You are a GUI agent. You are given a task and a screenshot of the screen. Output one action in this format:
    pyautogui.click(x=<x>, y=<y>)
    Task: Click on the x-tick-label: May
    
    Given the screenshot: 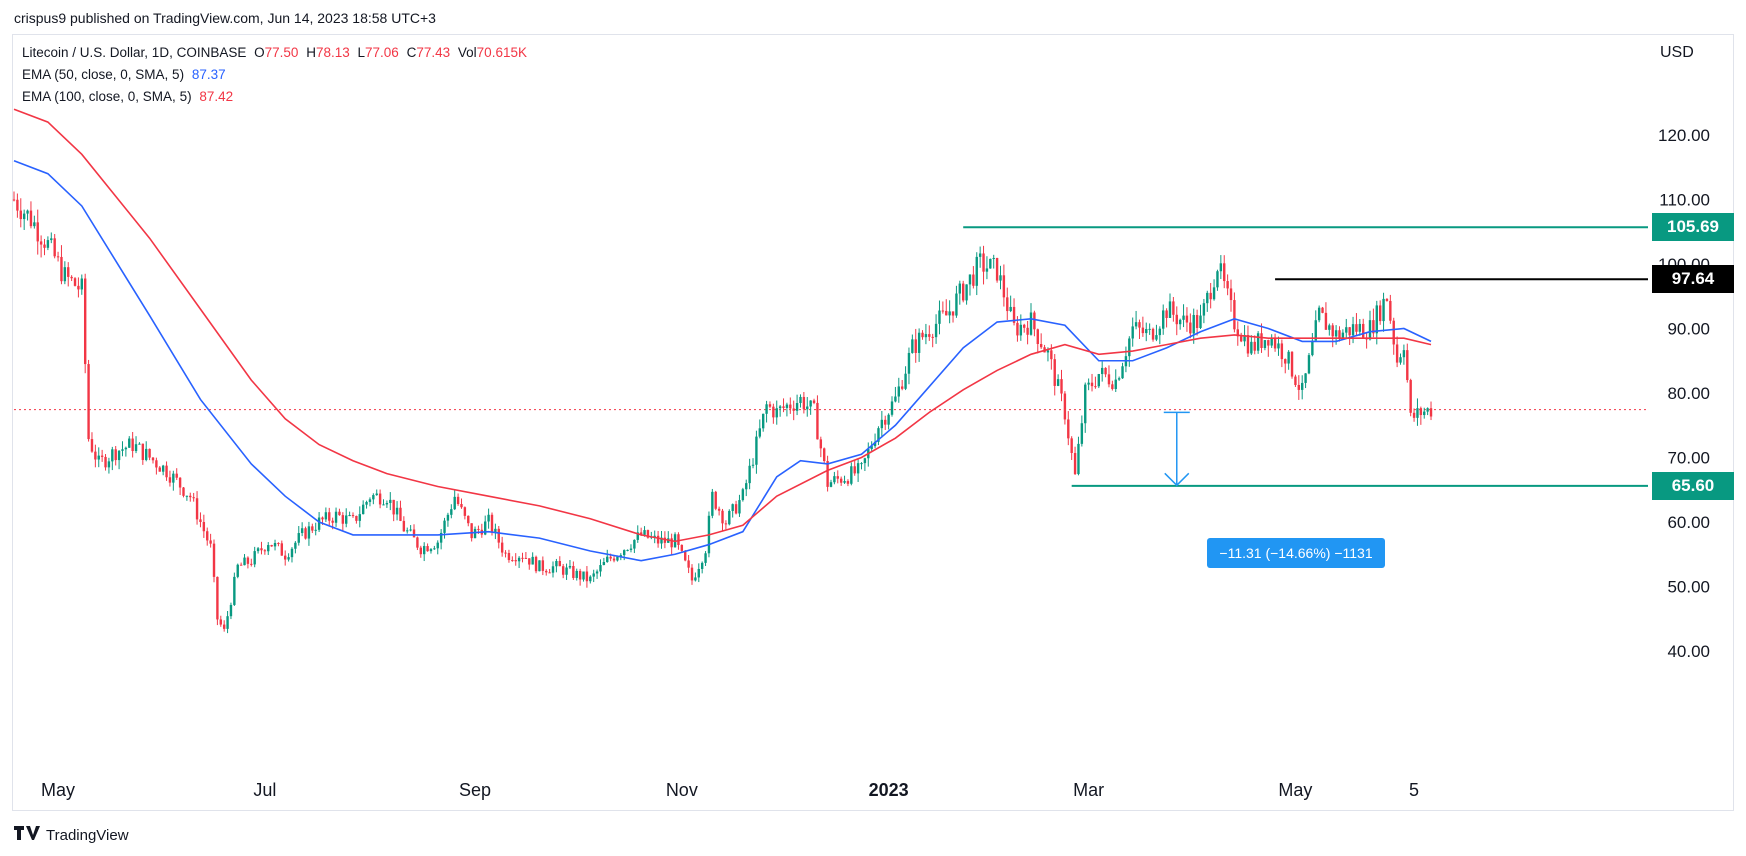 What is the action you would take?
    pyautogui.click(x=58, y=790)
    